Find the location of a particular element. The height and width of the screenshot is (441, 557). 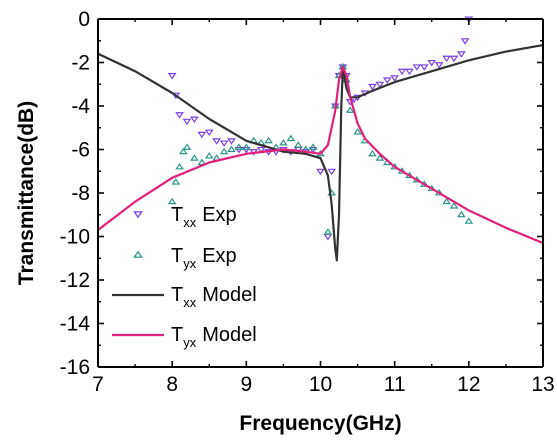

y-tick-label: -4 is located at coordinates (80, 106).